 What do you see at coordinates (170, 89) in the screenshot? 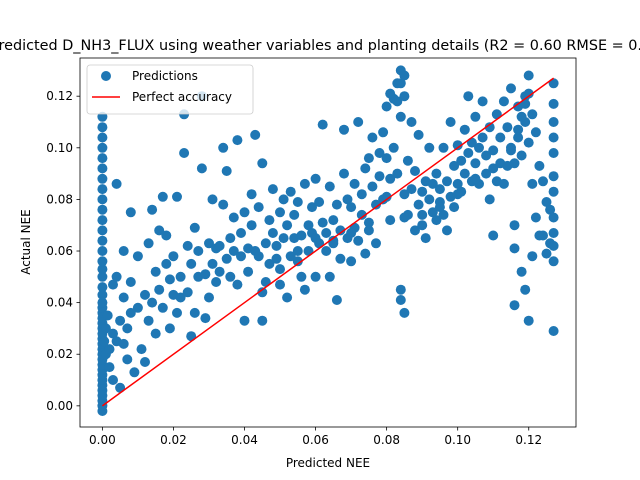
I see `legend-frame` at bounding box center [170, 89].